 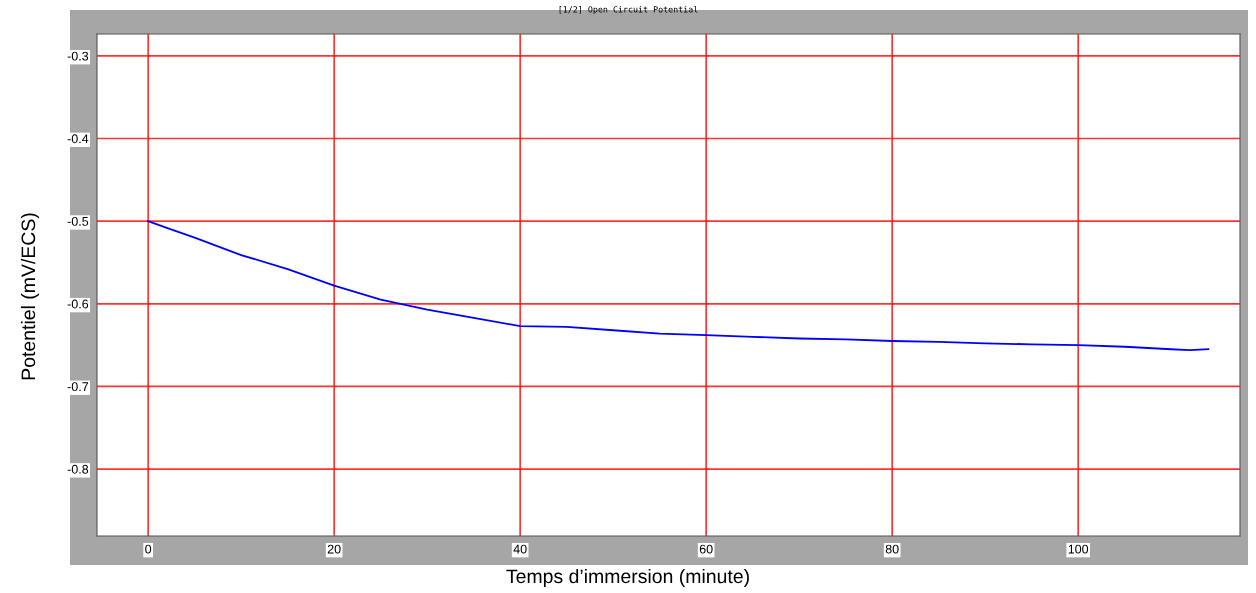 I want to click on y-tick-label: -0.4, so click(x=78, y=139).